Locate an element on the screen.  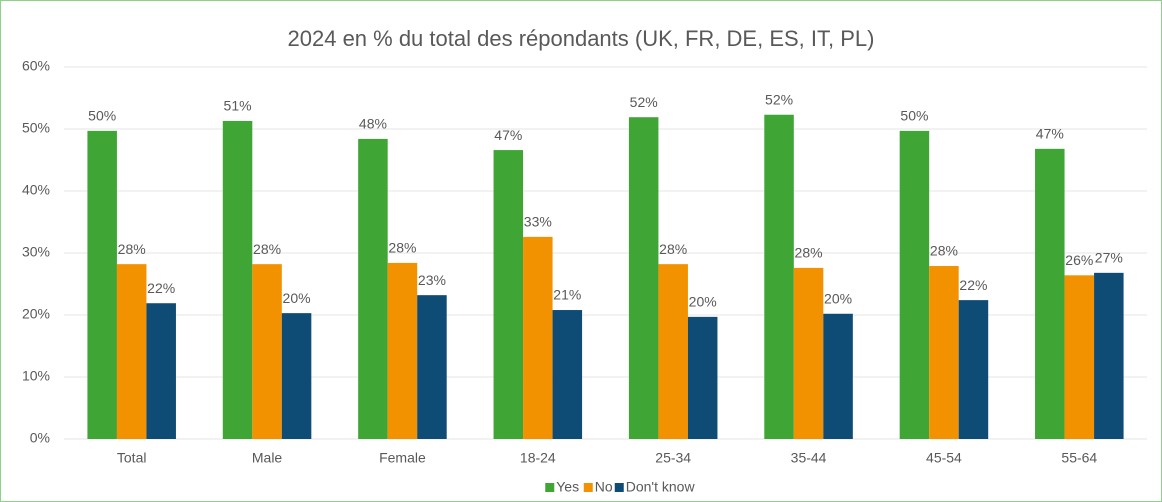
x-tick-label: 55-64 is located at coordinates (1079, 458).